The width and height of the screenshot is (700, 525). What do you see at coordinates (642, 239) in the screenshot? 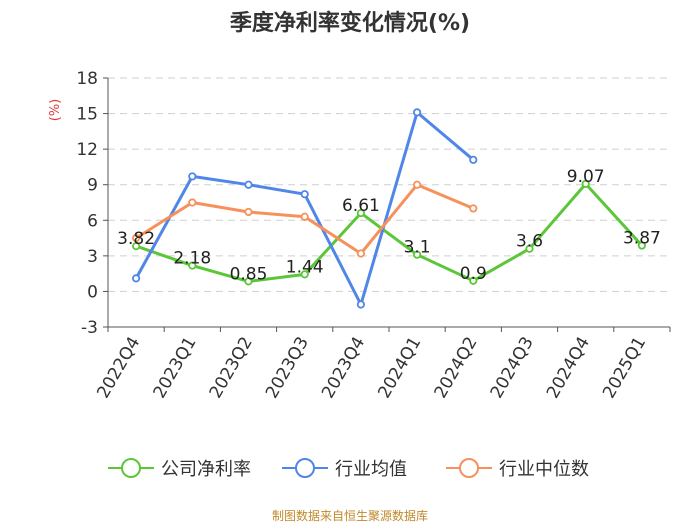
I see `data-label: 3.87` at bounding box center [642, 239].